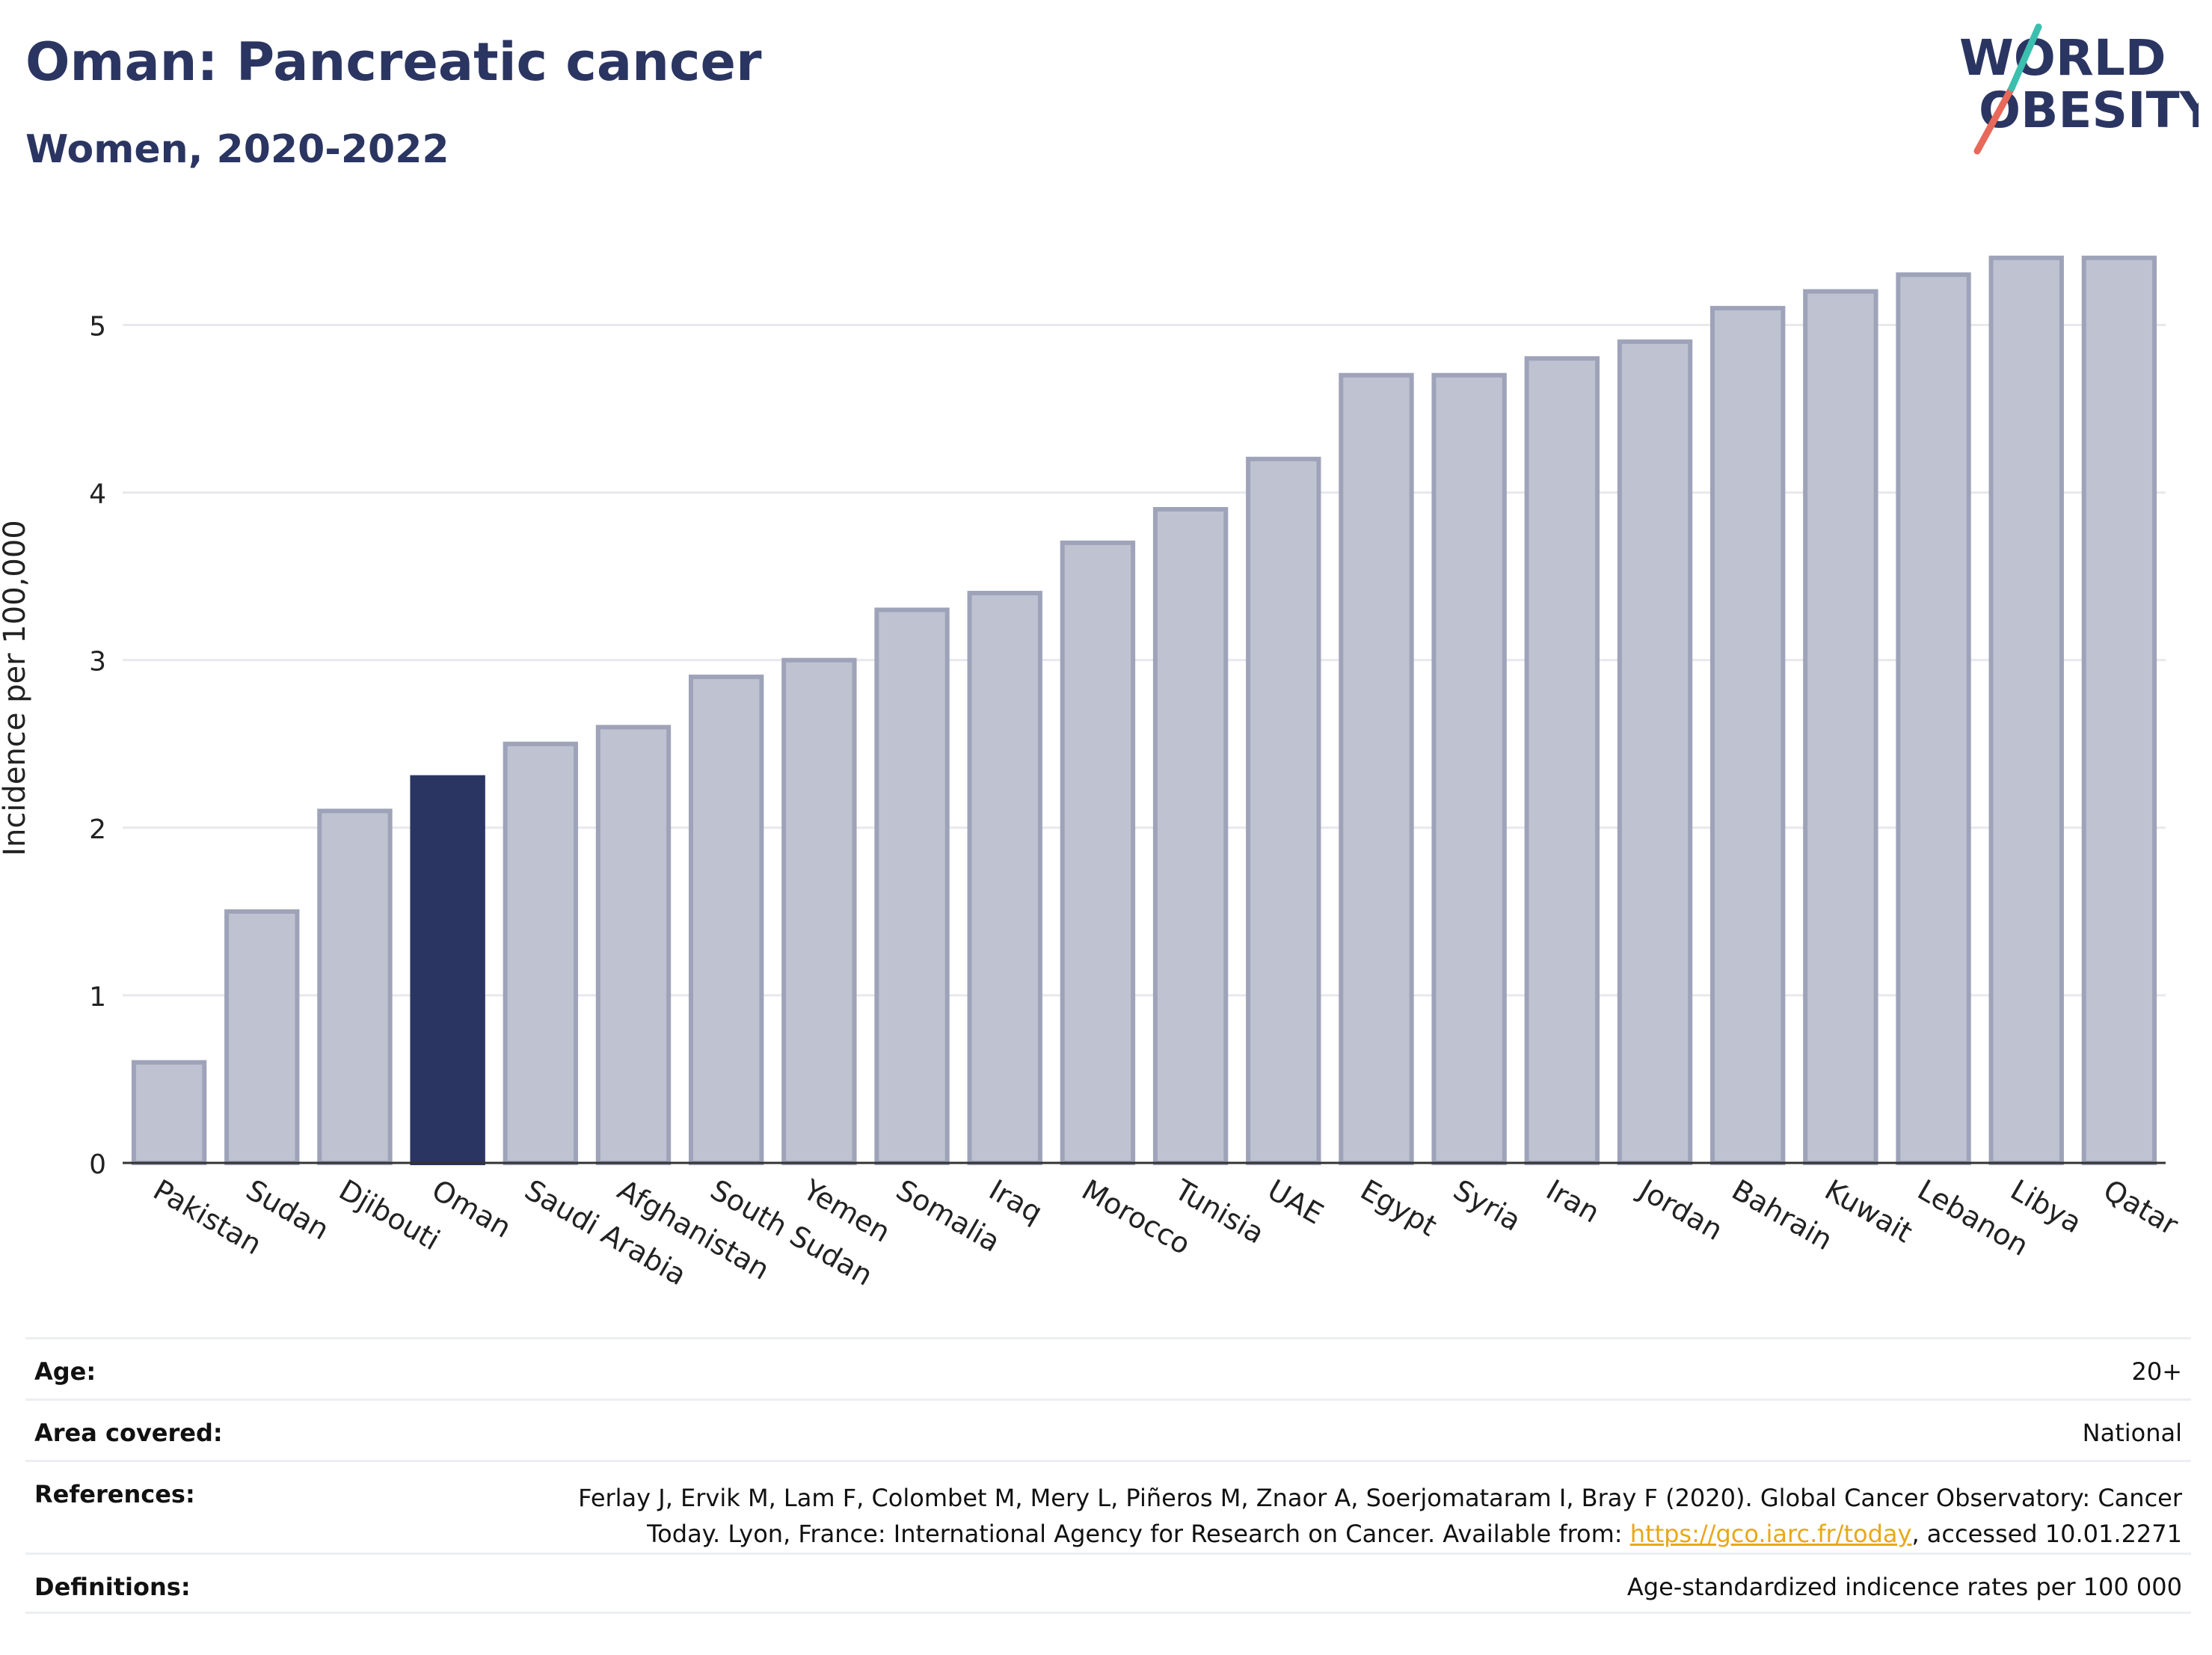 The image size is (2212, 1655). What do you see at coordinates (237, 149) in the screenshot?
I see `page-subtitle: Women, 2020-2022` at bounding box center [237, 149].